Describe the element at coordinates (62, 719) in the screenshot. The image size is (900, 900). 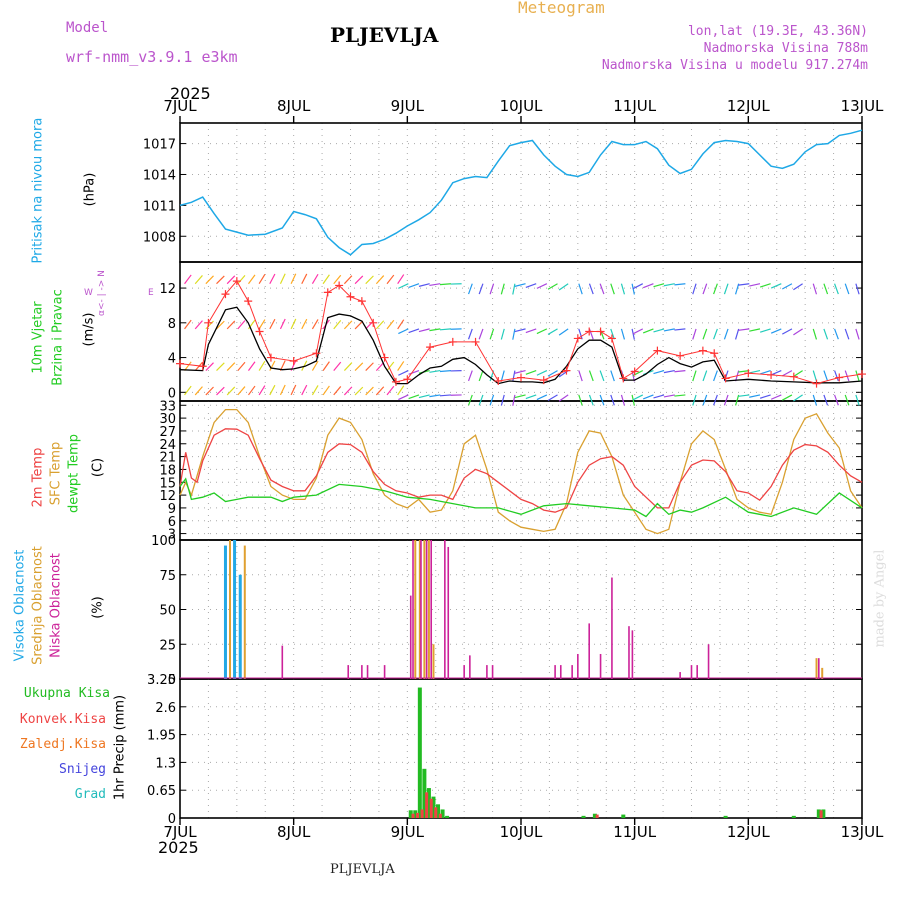
I see `legend-conv-rain: Konvek.Kisa` at that location.